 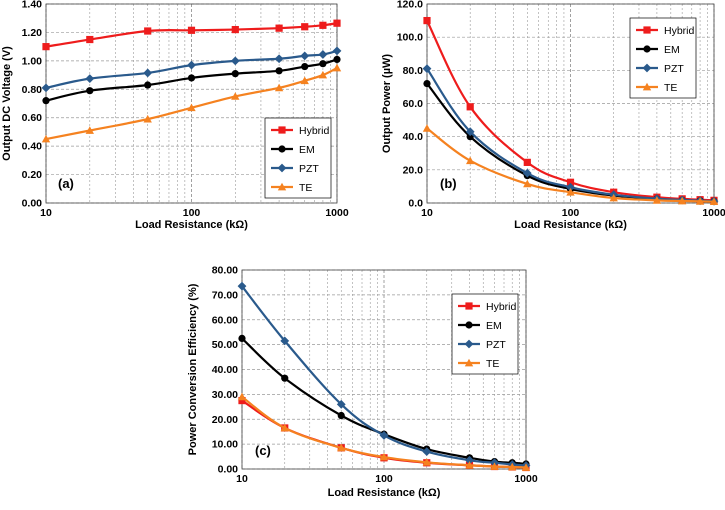 I want to click on y-tick-label: 50.00, so click(x=225, y=345).